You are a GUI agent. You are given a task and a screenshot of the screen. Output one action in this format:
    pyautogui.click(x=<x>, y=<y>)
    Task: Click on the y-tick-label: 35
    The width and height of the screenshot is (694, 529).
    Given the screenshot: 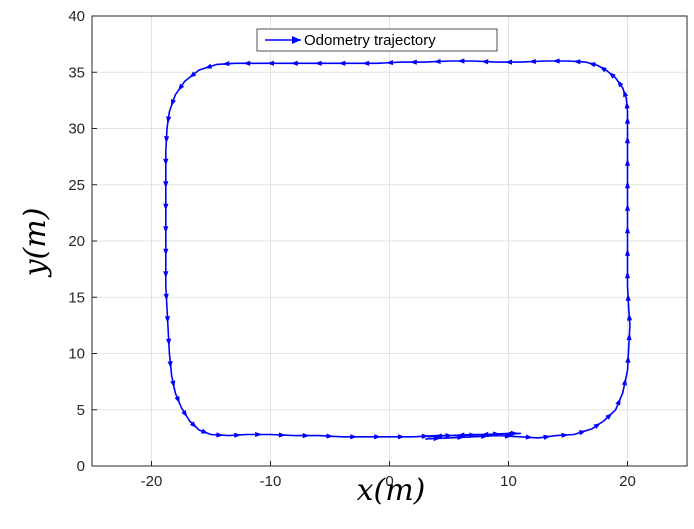 What is the action you would take?
    pyautogui.click(x=76, y=72)
    